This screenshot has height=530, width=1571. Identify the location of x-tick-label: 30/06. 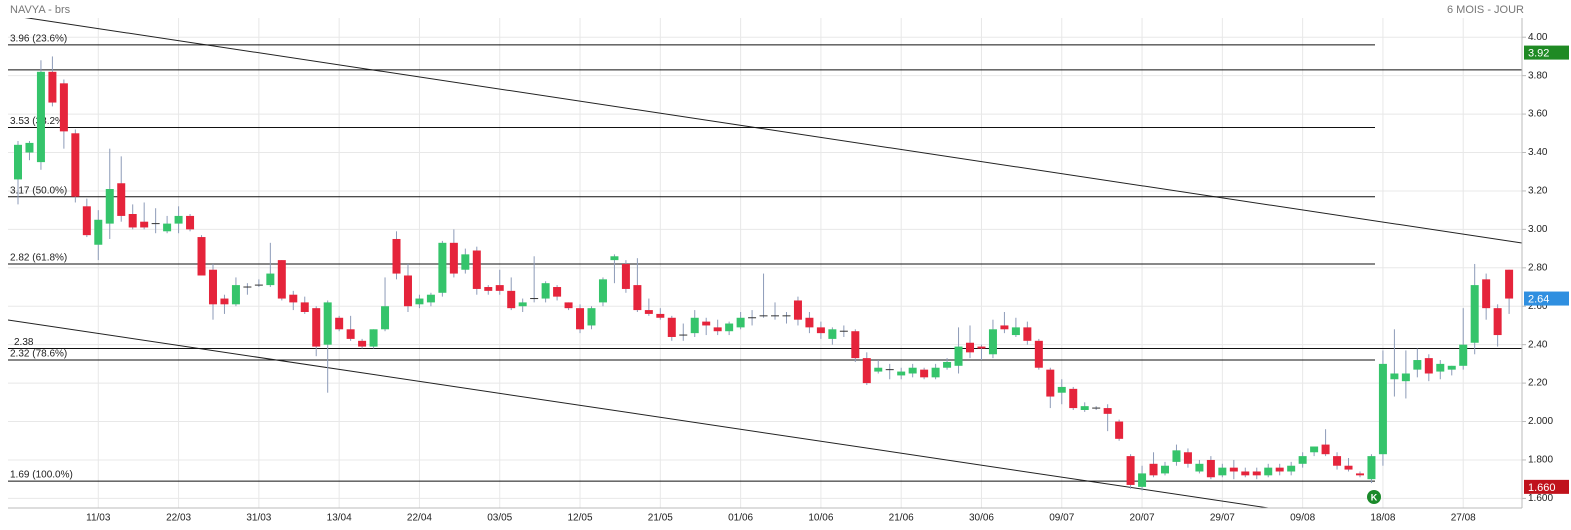
(981, 518).